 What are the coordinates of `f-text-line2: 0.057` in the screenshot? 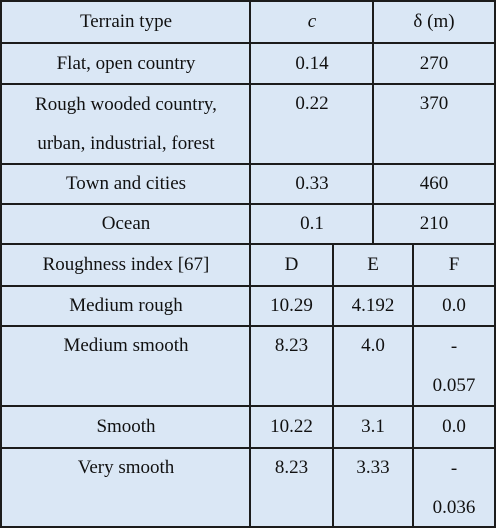 It's located at (454, 385).